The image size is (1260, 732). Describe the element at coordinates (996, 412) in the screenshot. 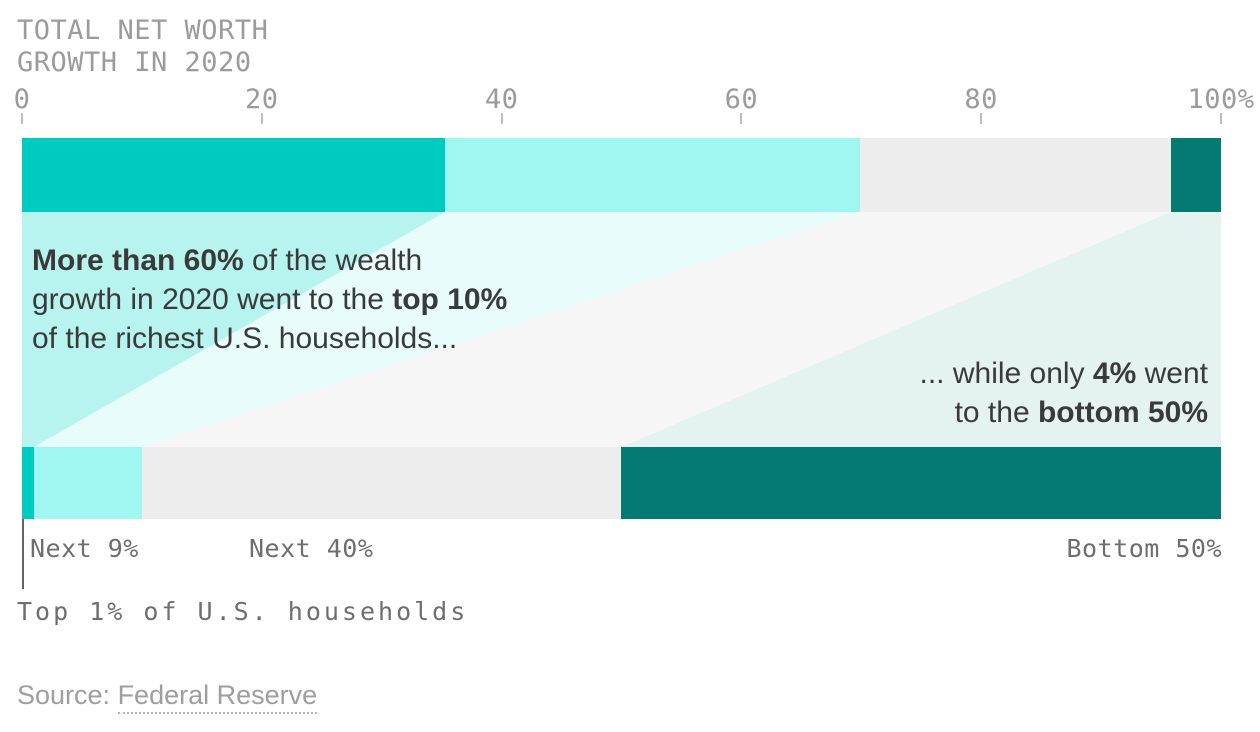

I see `annotation-text: to the` at that location.